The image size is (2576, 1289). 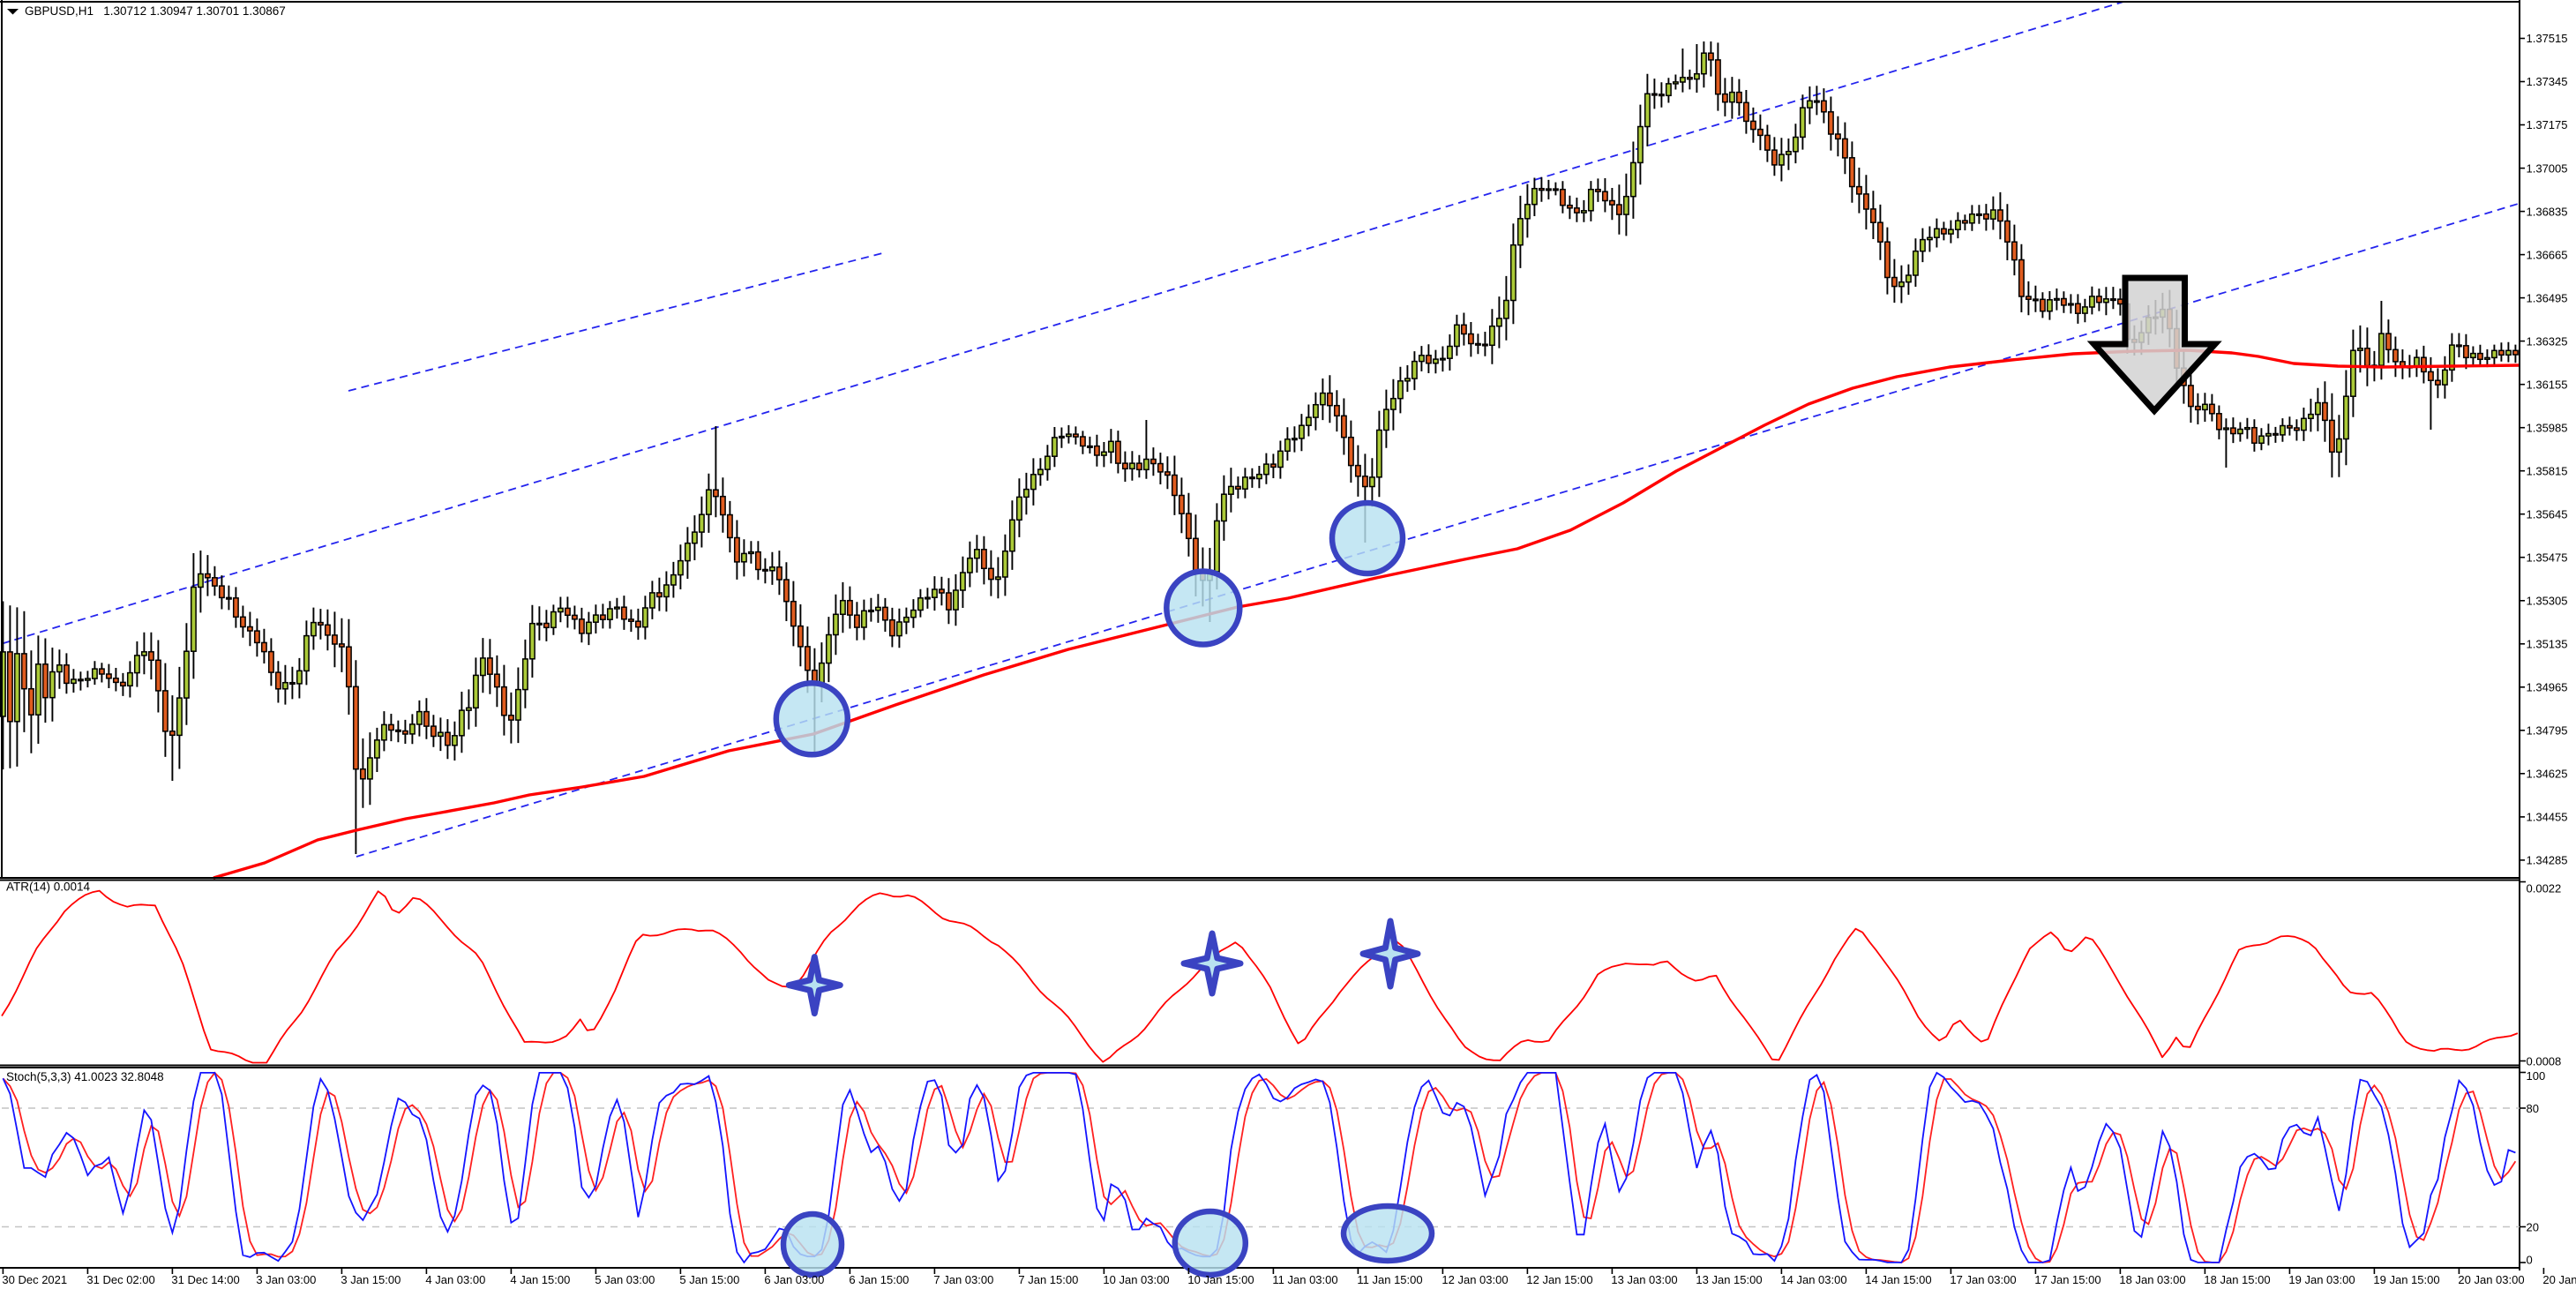 I want to click on svg-text: 6 Jan 03:00, so click(x=794, y=1279).